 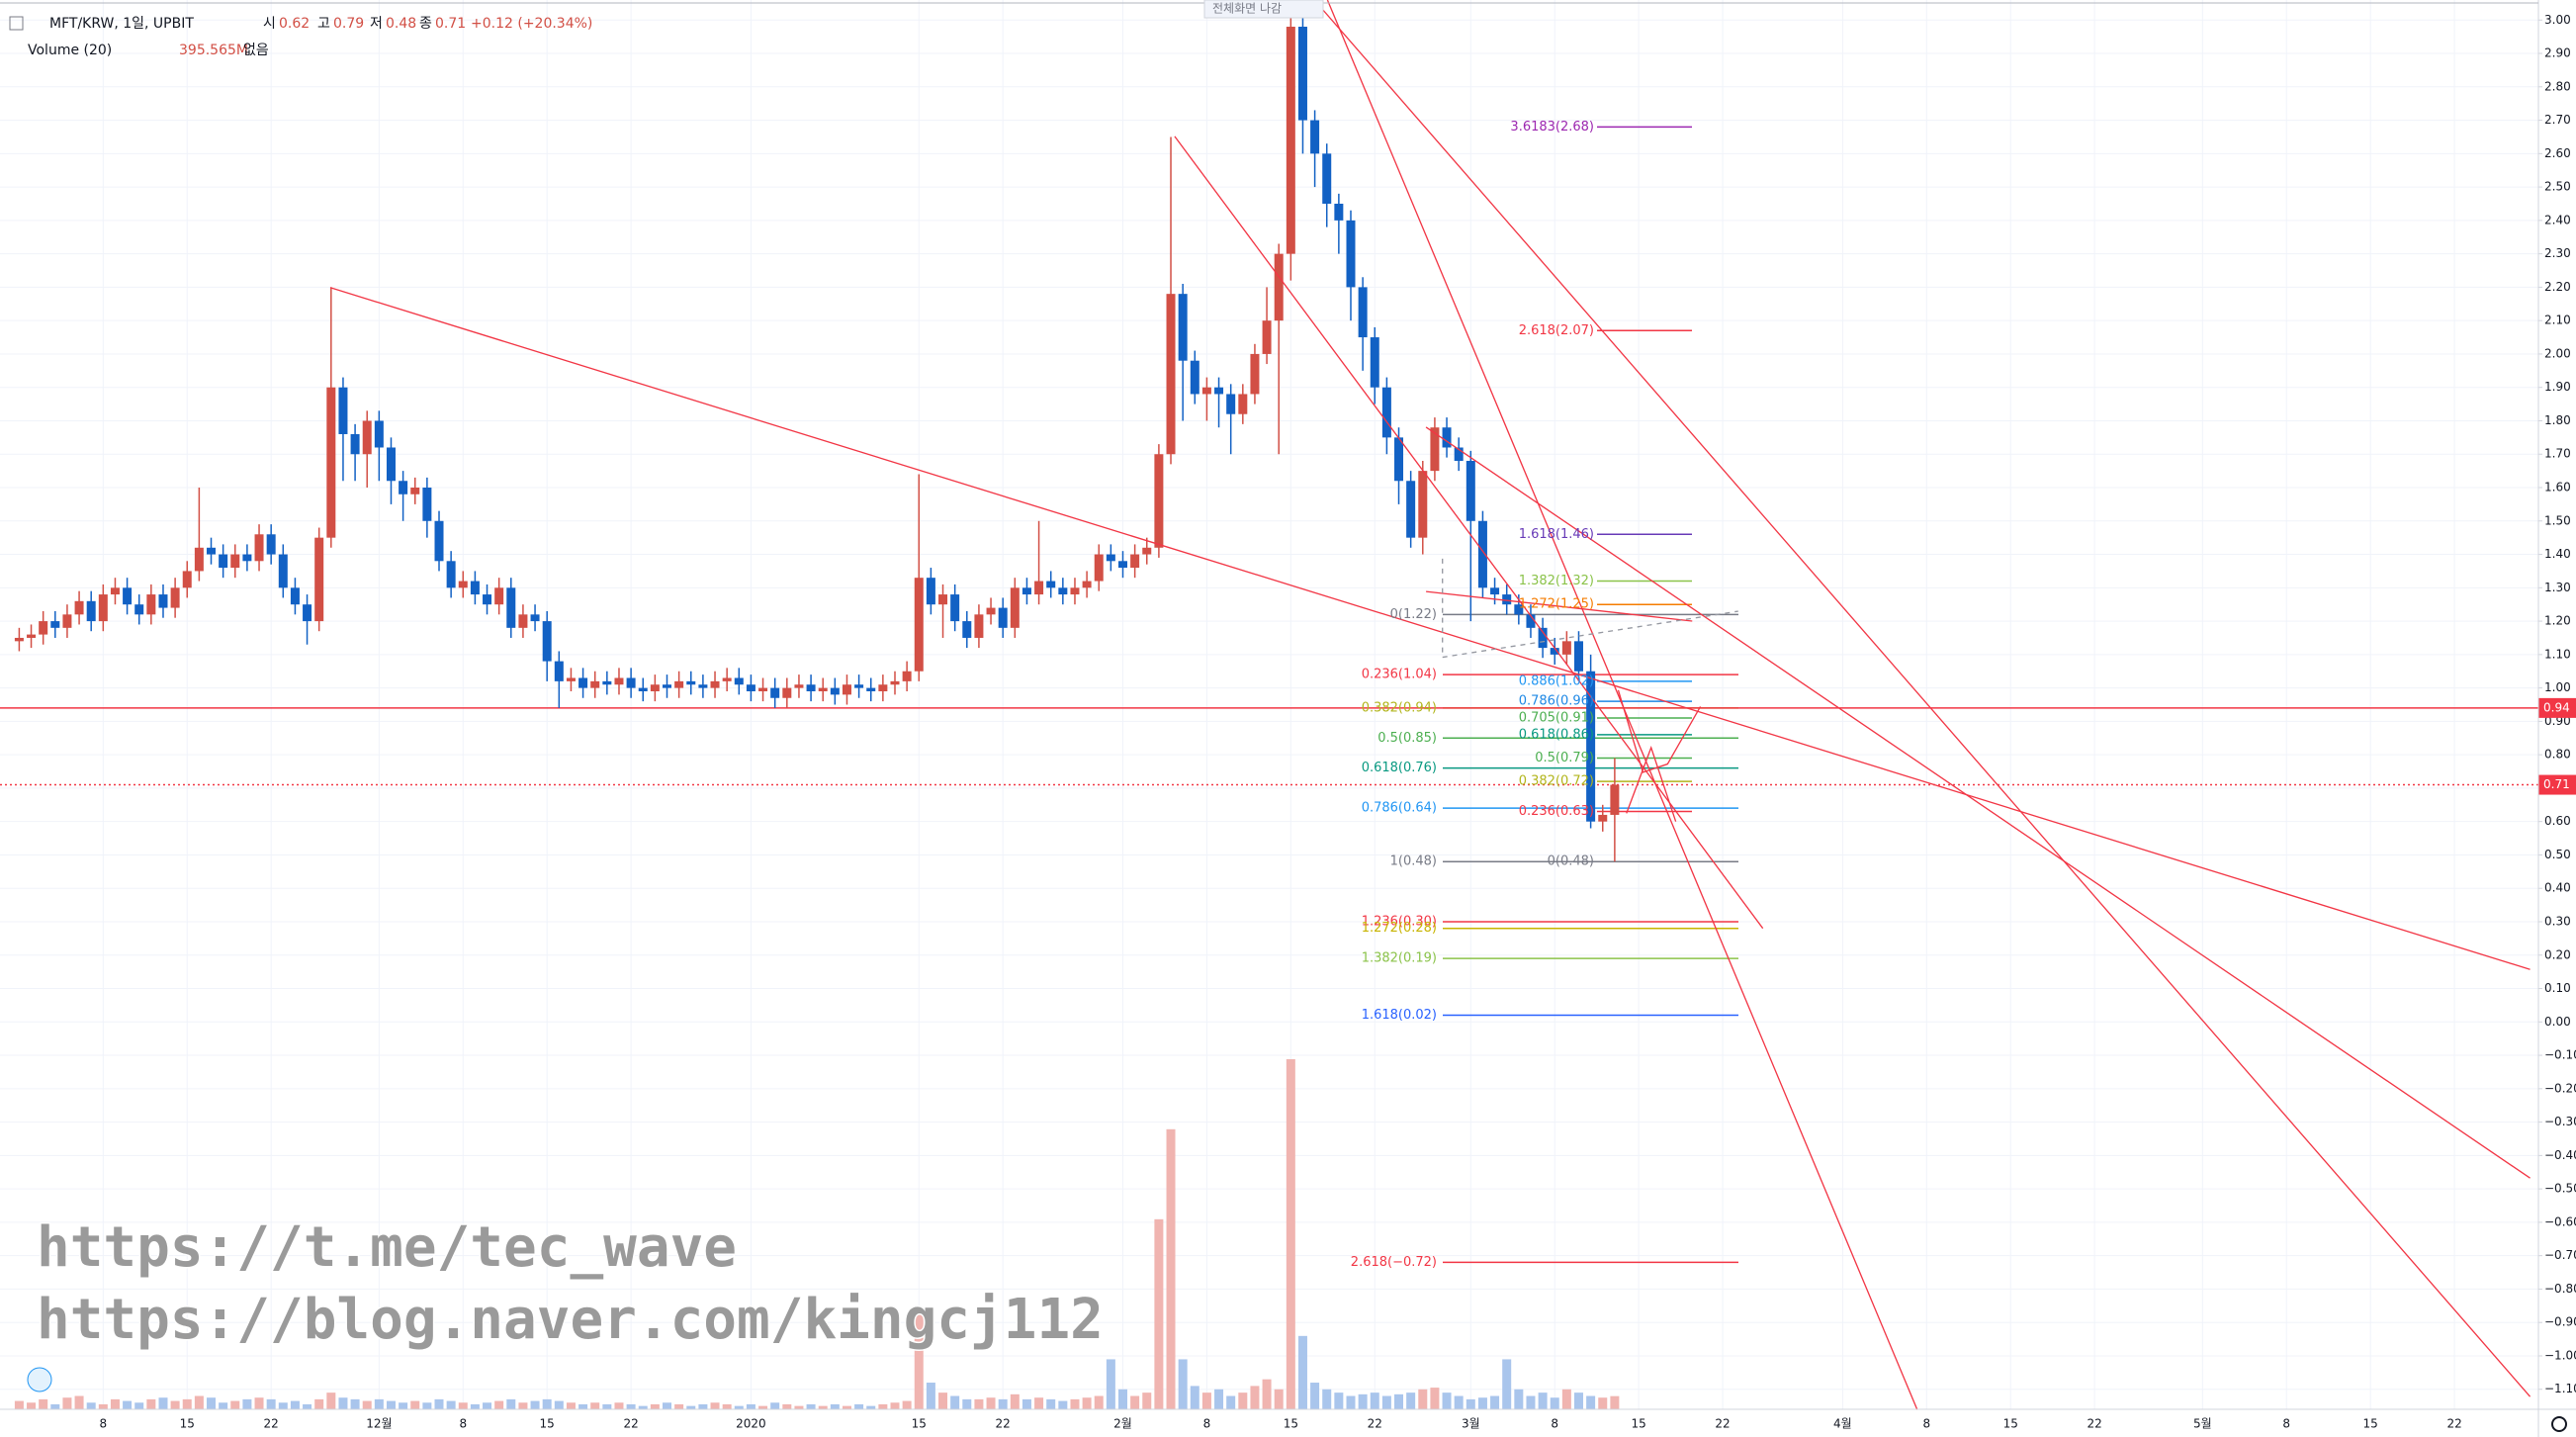 I want to click on volume-na: 없음, so click(x=256, y=50).